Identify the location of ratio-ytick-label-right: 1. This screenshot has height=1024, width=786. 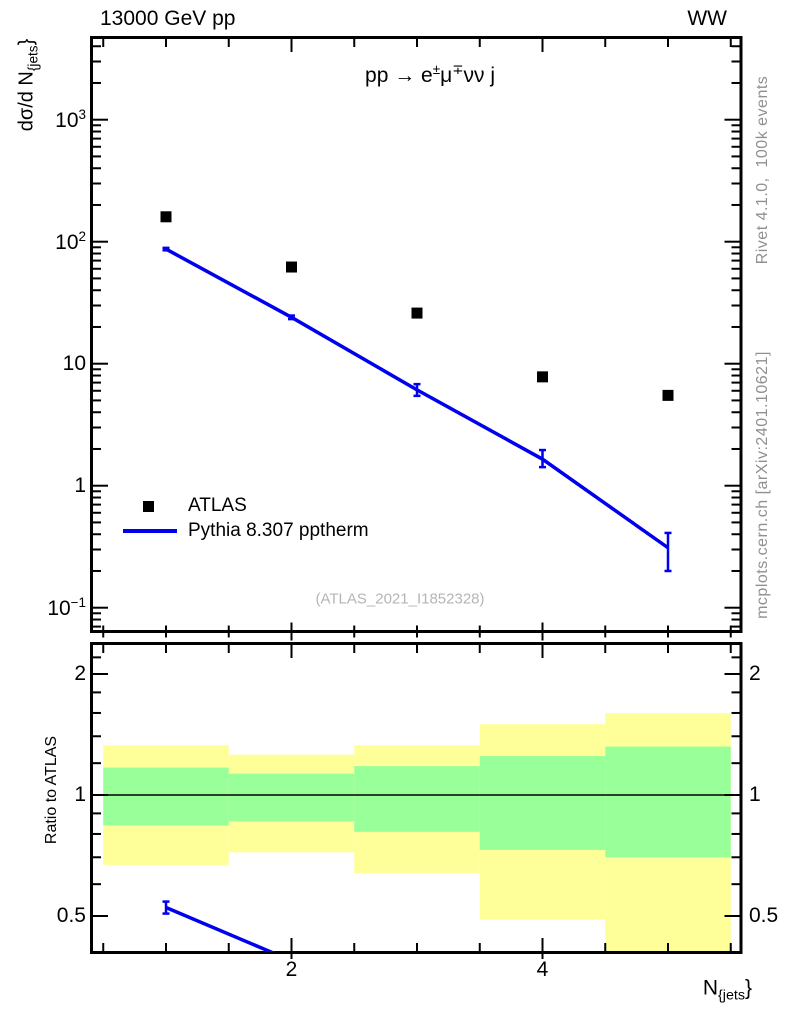
(755, 794).